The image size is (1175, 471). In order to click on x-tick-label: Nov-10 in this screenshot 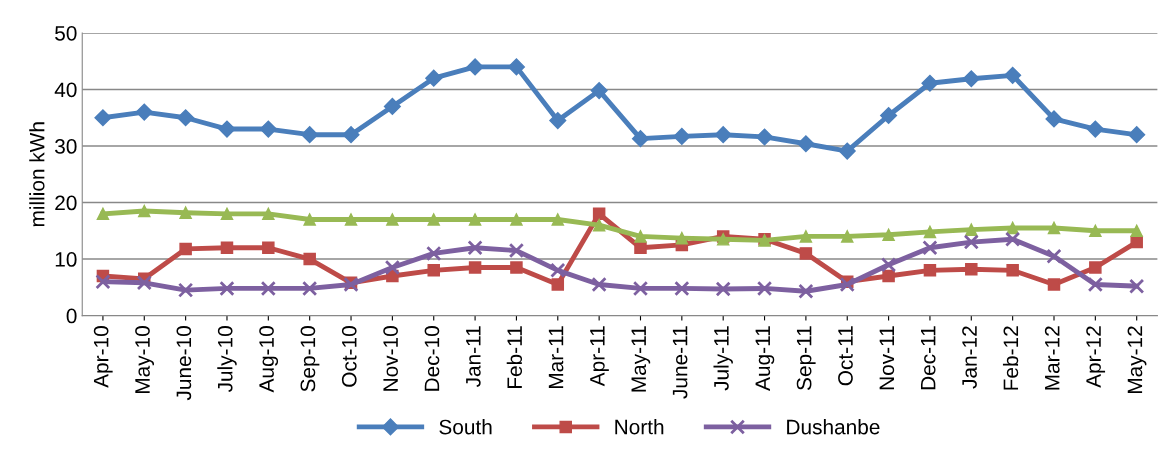, I will do `click(390, 358)`.